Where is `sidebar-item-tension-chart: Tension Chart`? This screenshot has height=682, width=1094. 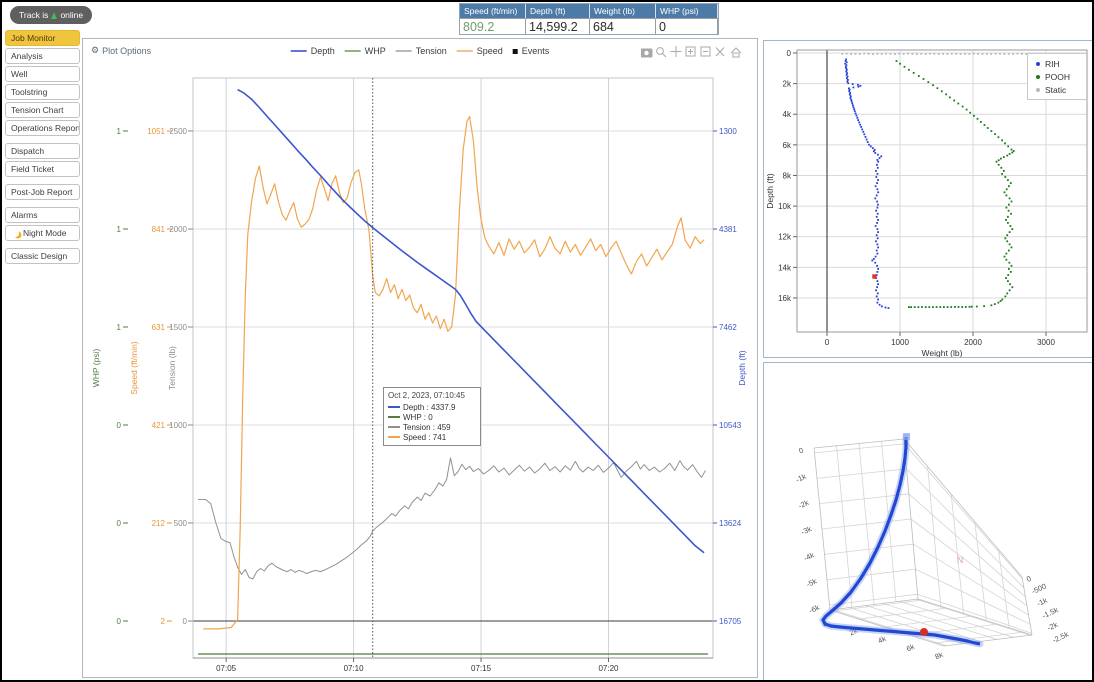 sidebar-item-tension-chart: Tension Chart is located at coordinates (42, 110).